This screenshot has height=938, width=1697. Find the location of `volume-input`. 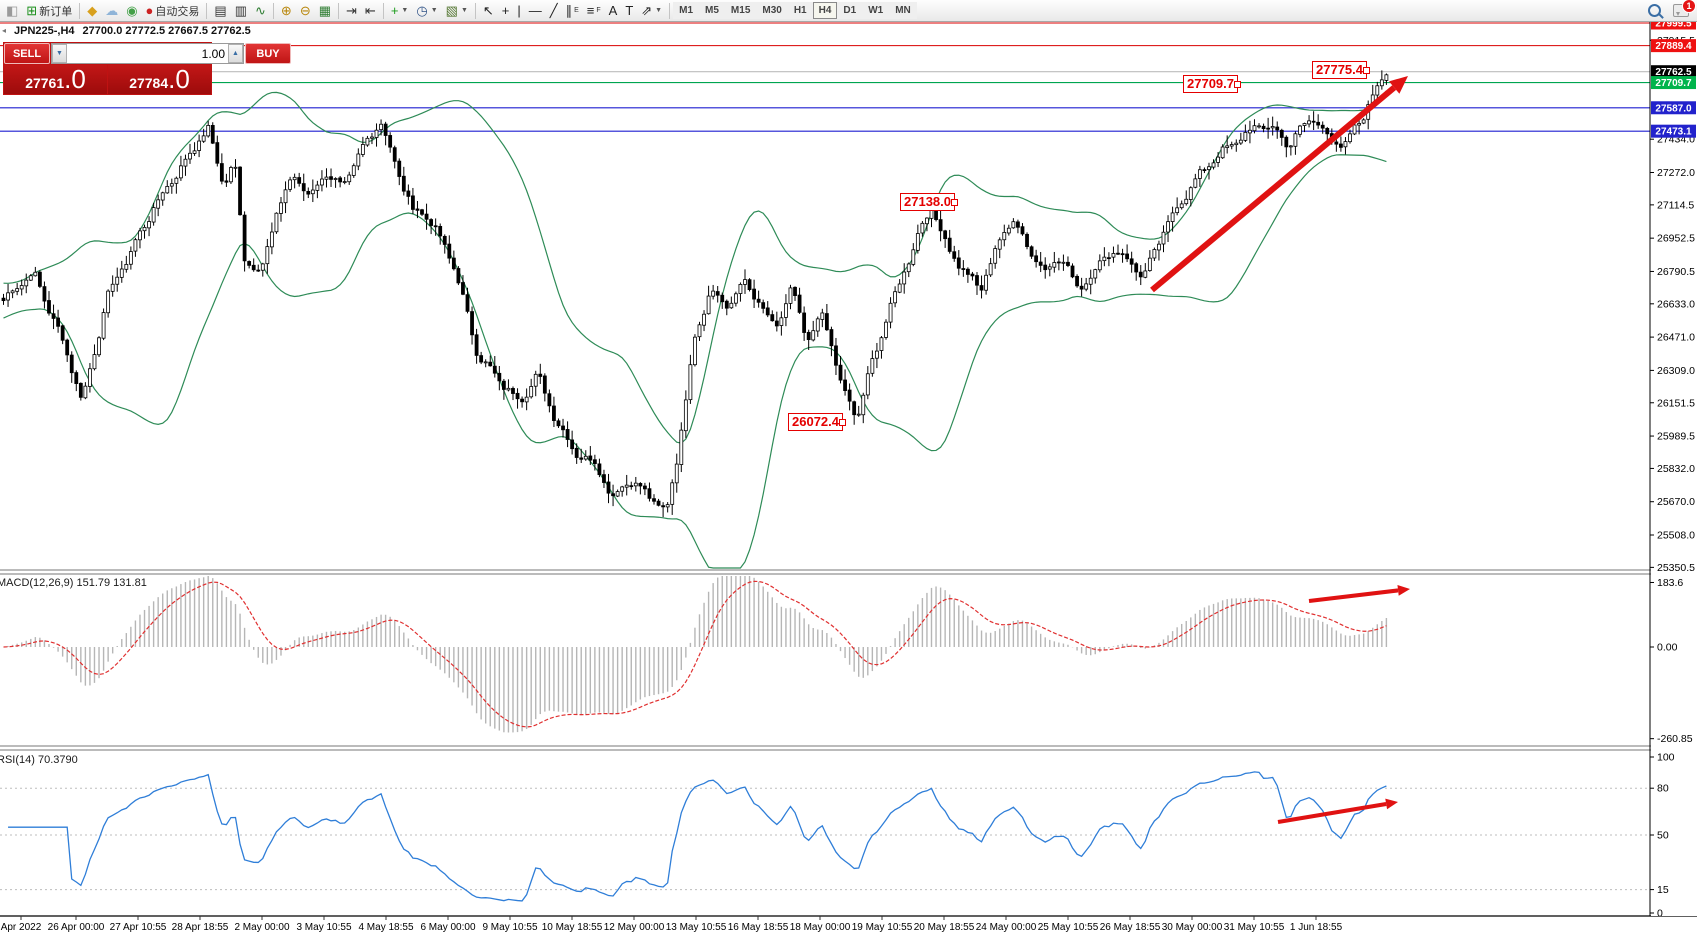

volume-input is located at coordinates (147, 53).